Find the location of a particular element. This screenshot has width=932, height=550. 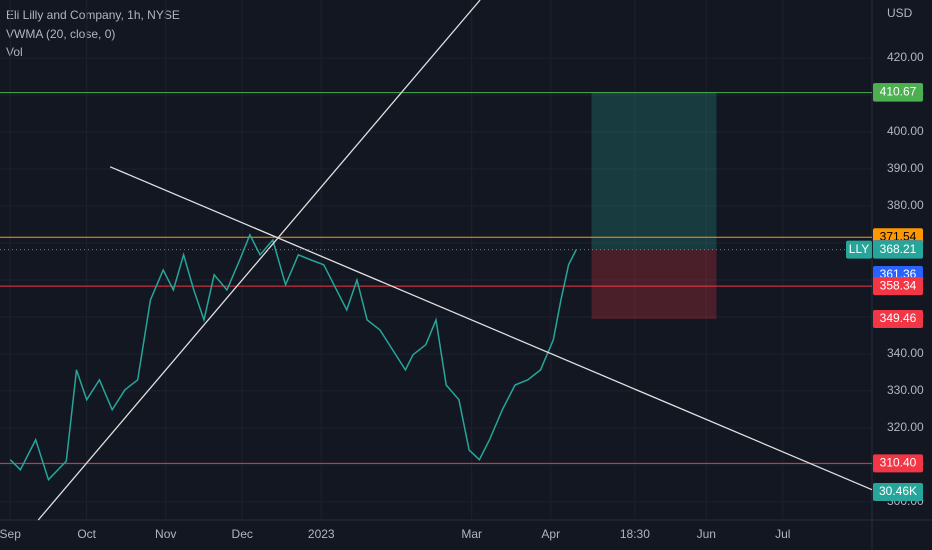

y-tick-label: 330.00 is located at coordinates (905, 390).